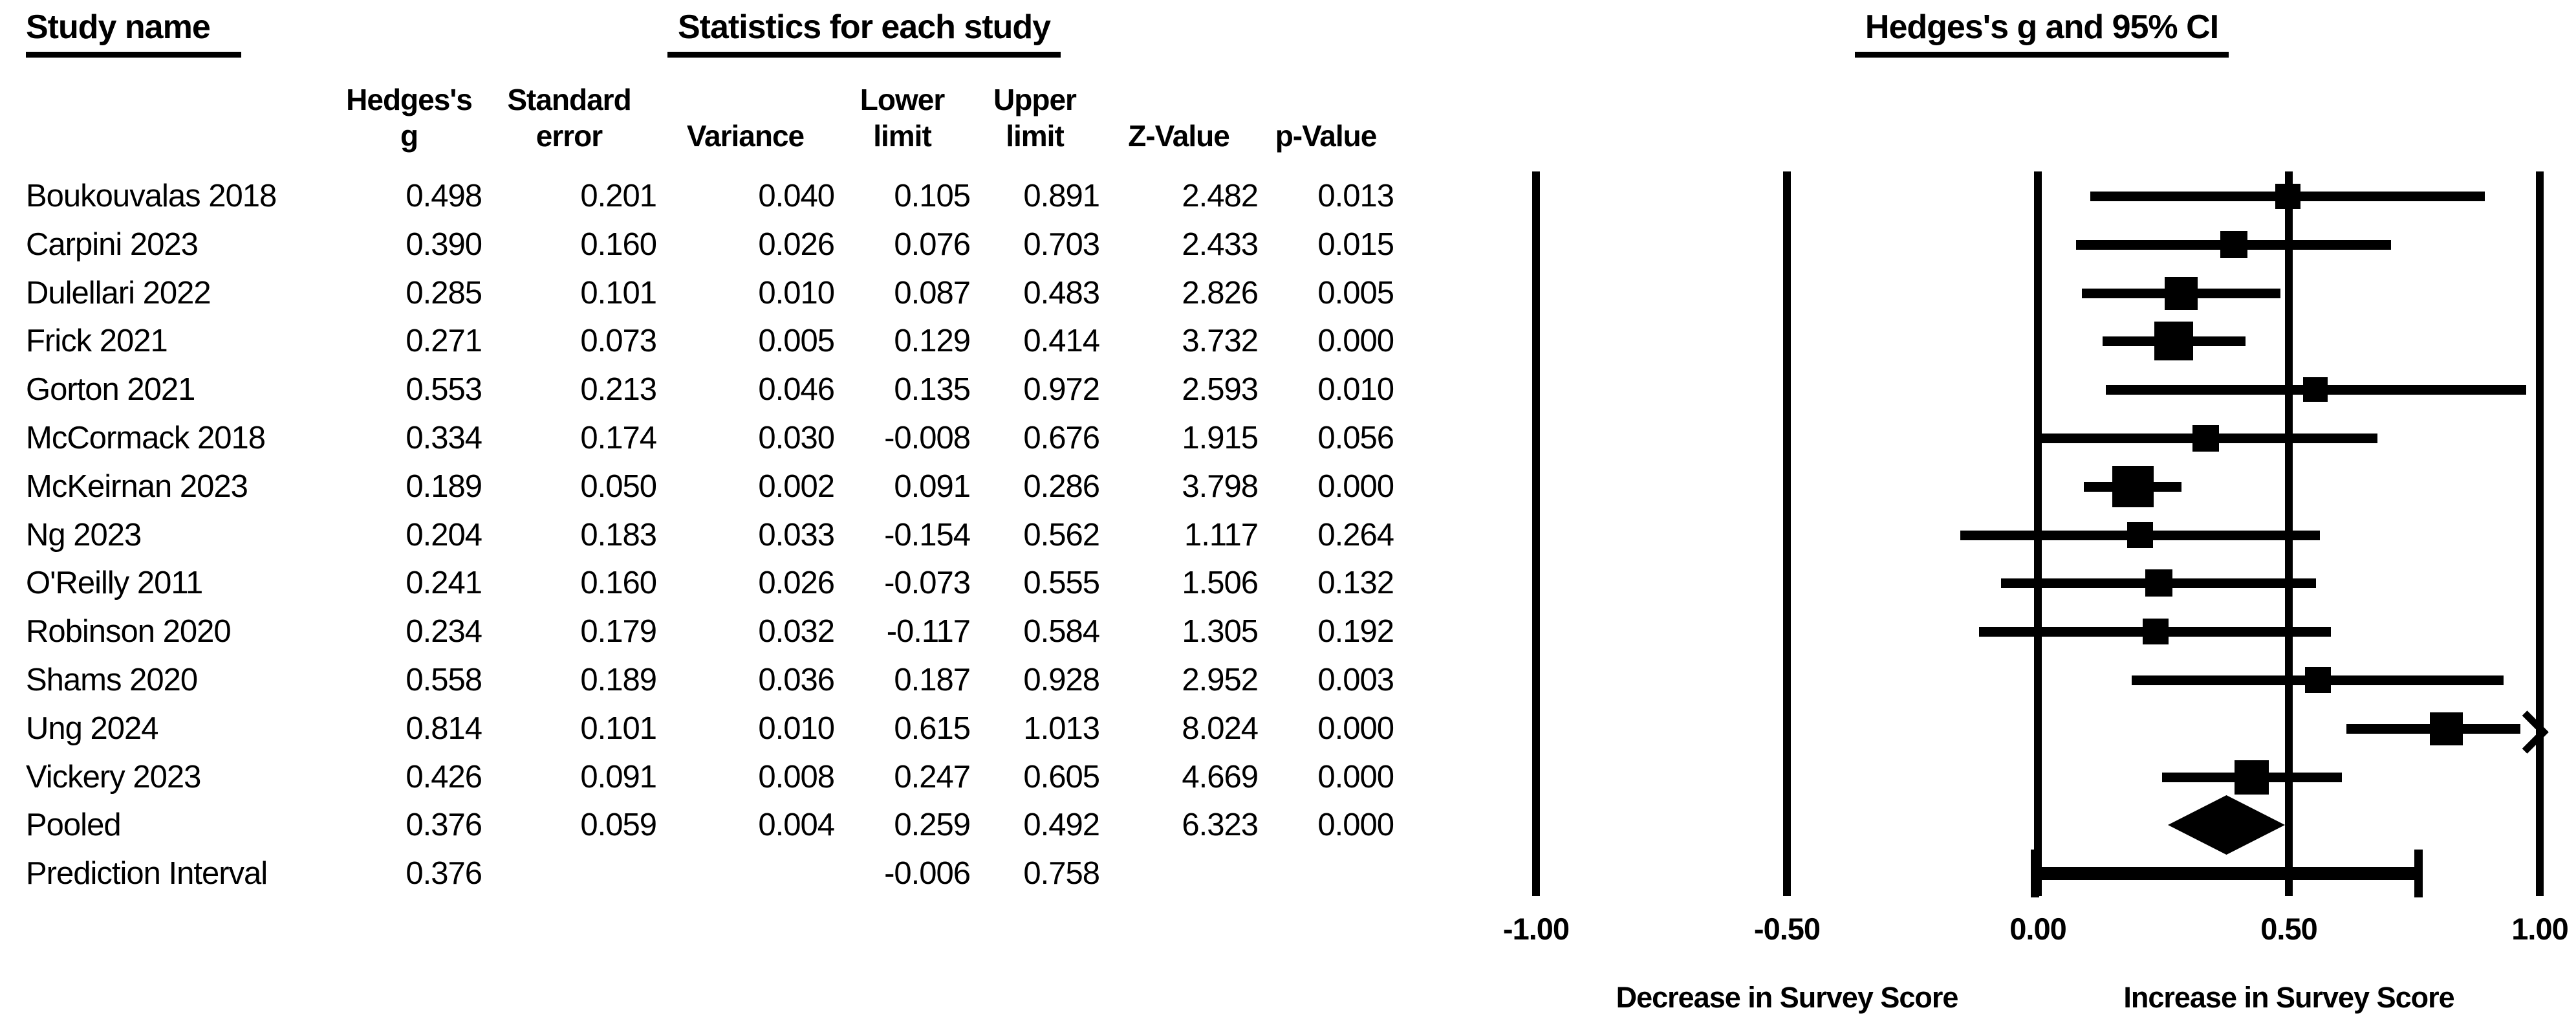  What do you see at coordinates (796, 778) in the screenshot?
I see `stat-value: 0.008` at bounding box center [796, 778].